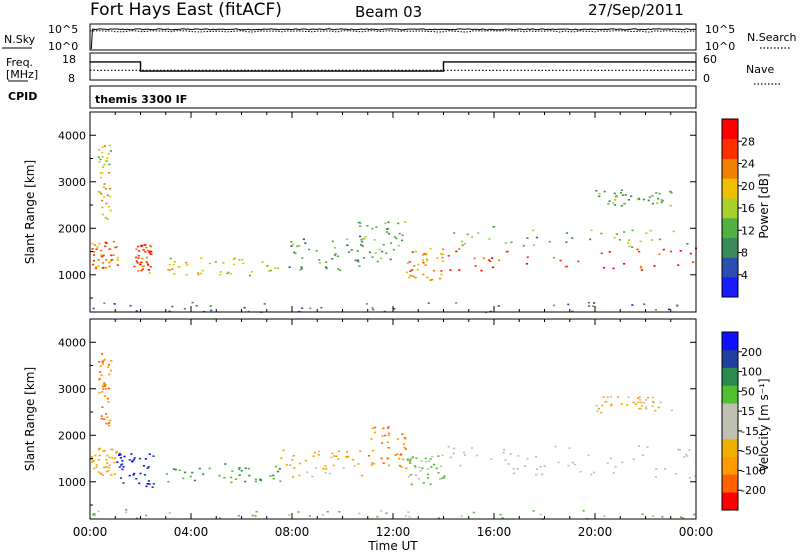 The width and height of the screenshot is (800, 554). I want to click on power-colorbar-tick-label: 12, so click(748, 230).